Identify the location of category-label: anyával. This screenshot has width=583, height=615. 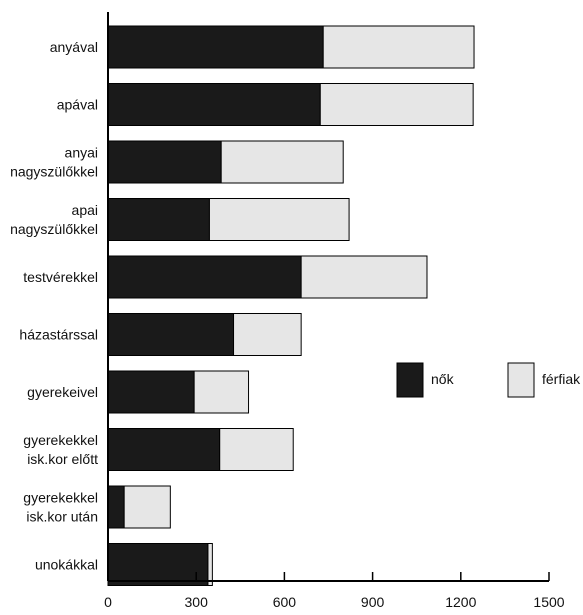
(74, 47).